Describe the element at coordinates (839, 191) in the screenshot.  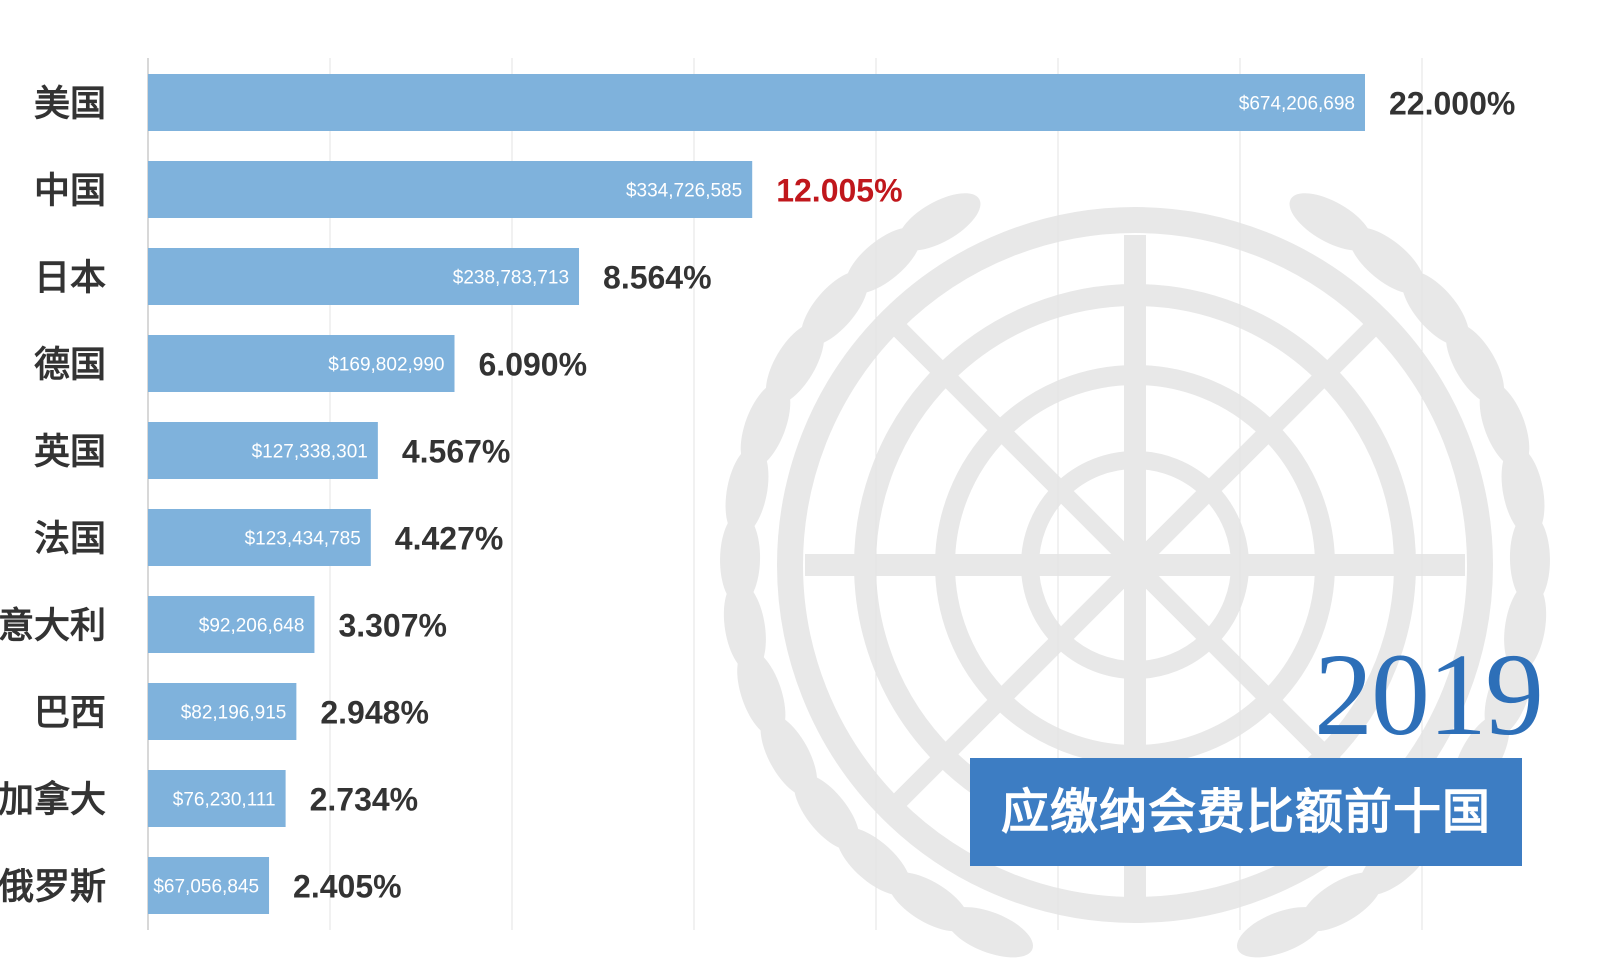
I see `percent-label: 12.005%` at that location.